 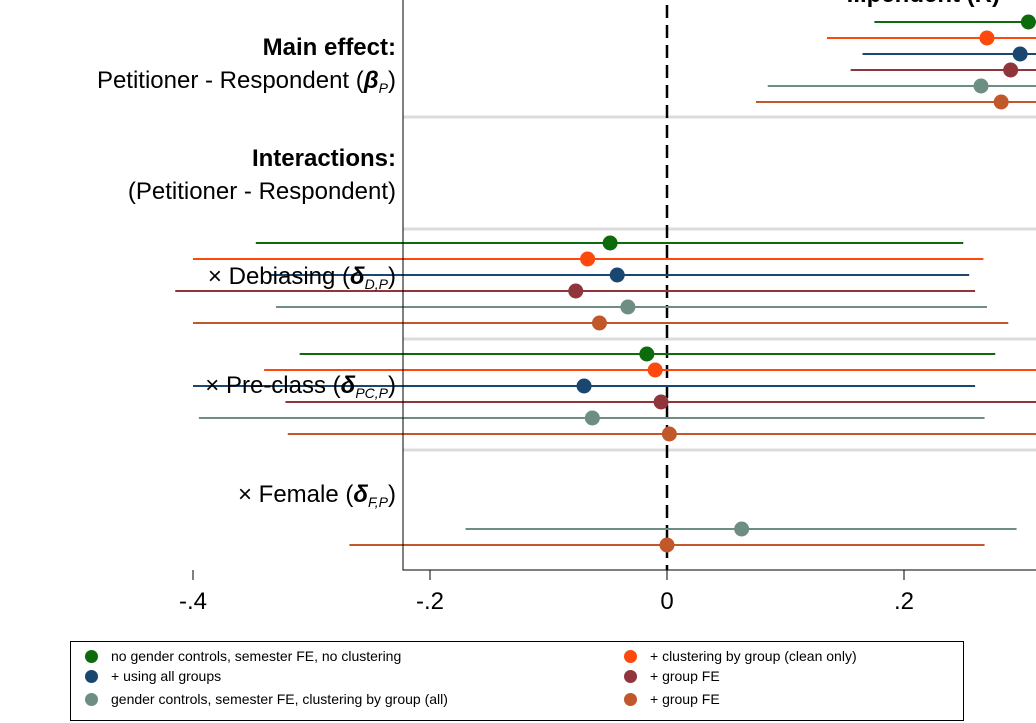 What do you see at coordinates (300, 386) in the screenshot?
I see `row-label-preclass: × Pre-class (δPC,P)` at bounding box center [300, 386].